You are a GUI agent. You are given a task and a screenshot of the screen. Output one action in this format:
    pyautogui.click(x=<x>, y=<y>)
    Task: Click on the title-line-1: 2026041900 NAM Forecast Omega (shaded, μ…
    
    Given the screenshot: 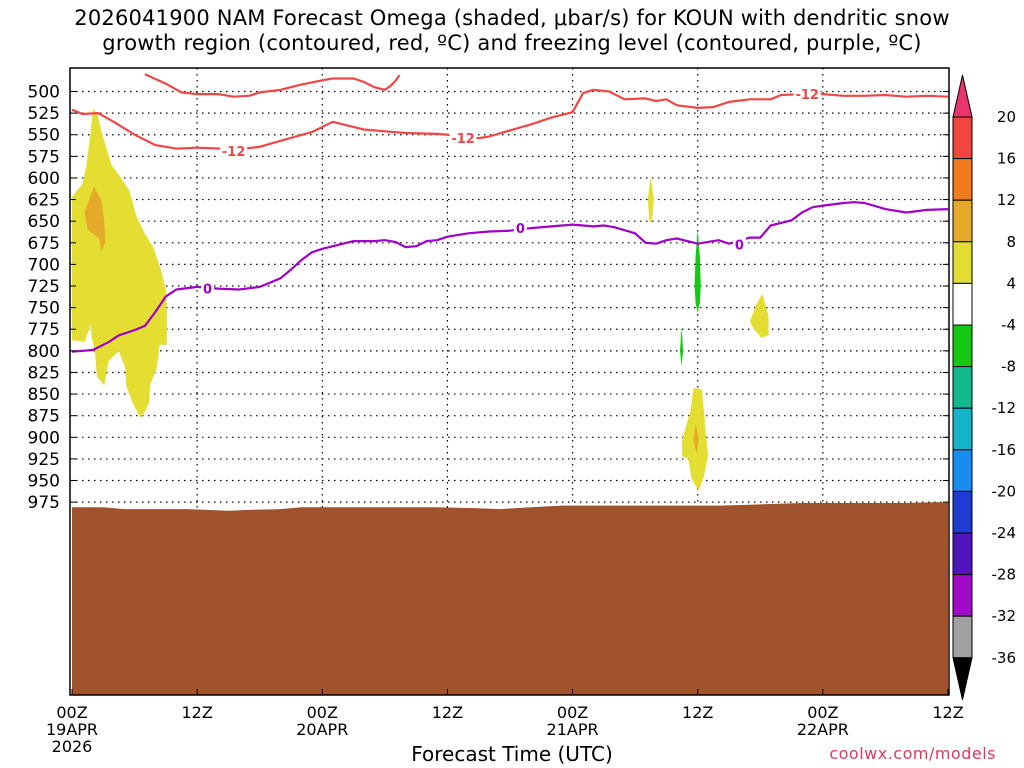 What is the action you would take?
    pyautogui.click(x=512, y=18)
    